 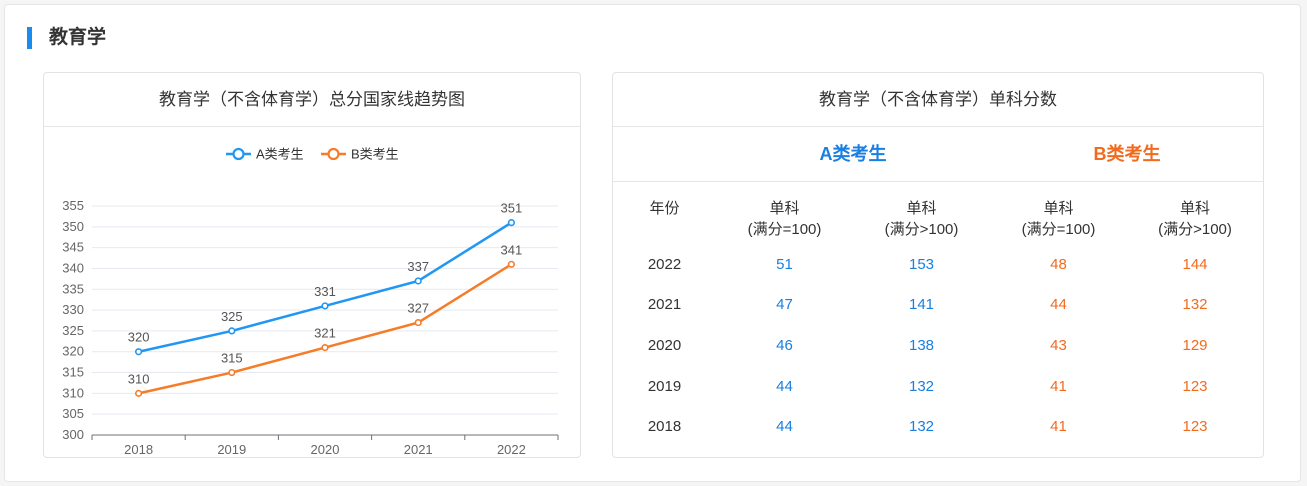 What do you see at coordinates (784, 305) in the screenshot?
I see `cell-a-100: 47` at bounding box center [784, 305].